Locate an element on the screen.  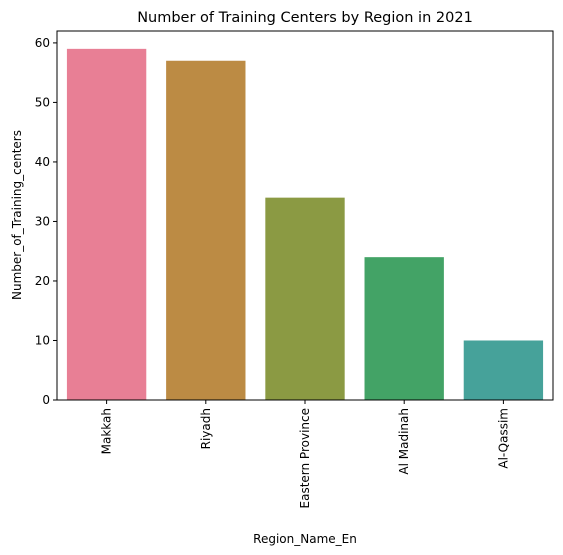
x-tick-label: Makkah is located at coordinates (107, 431).